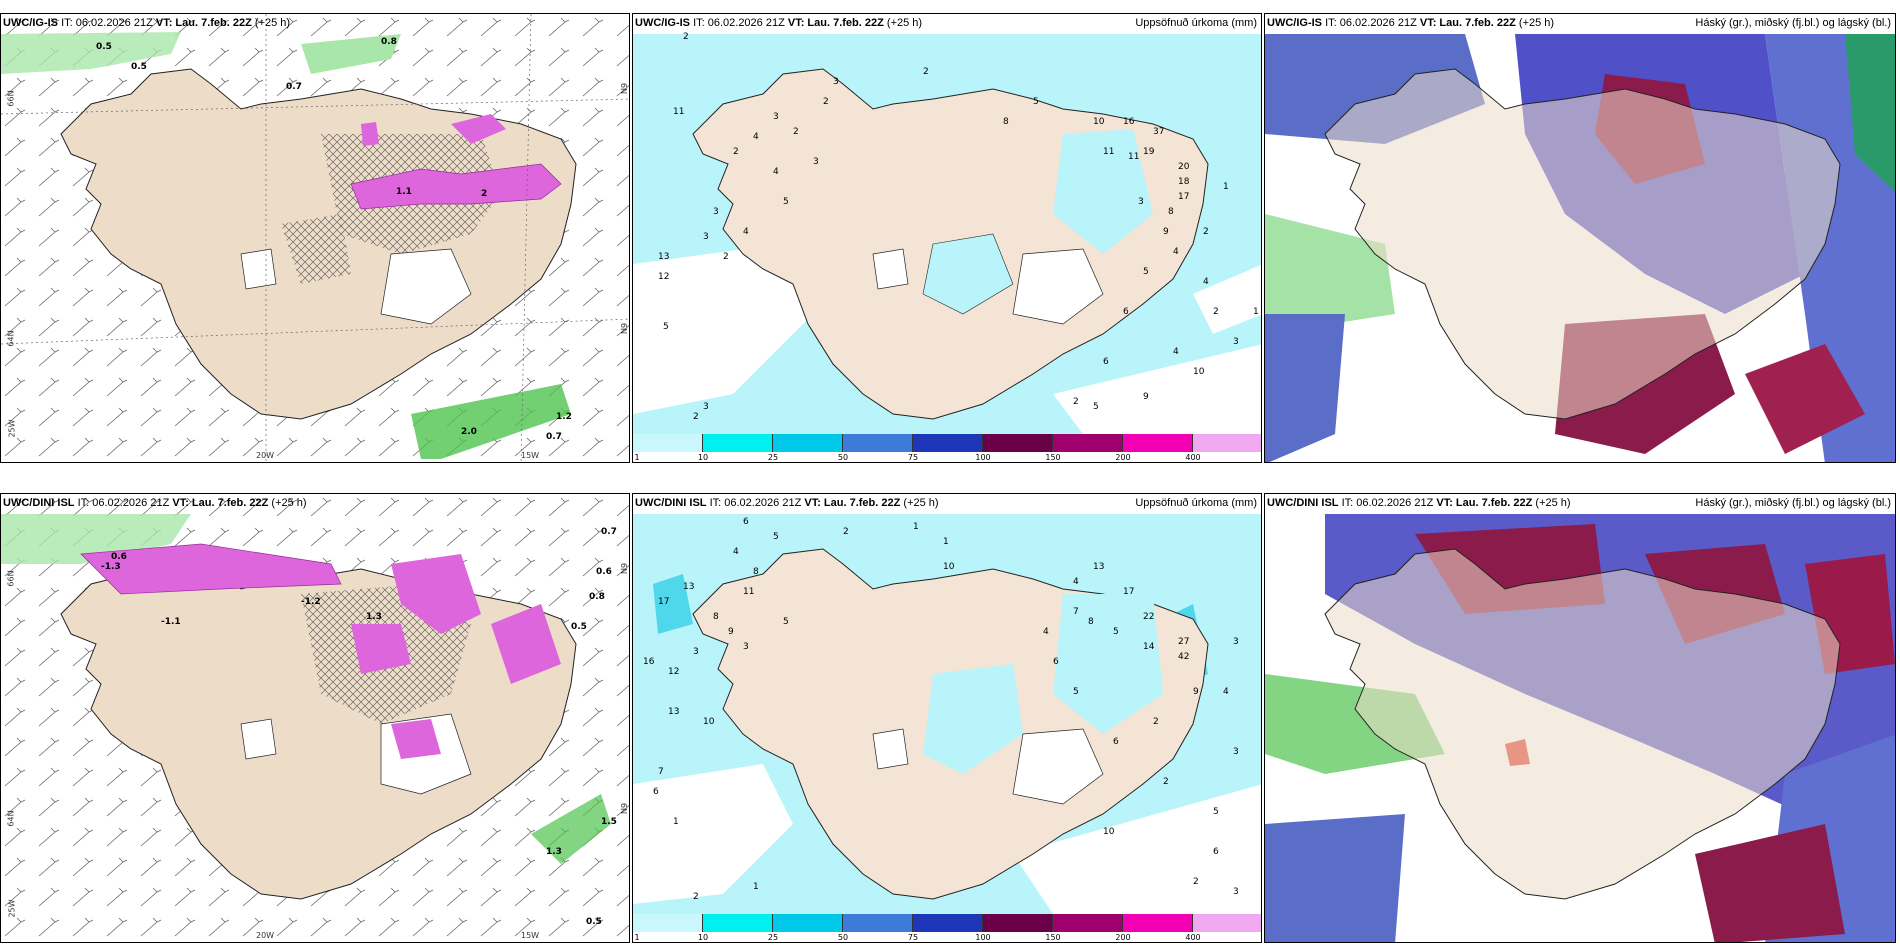 Image resolution: width=1900 pixels, height=950 pixels. I want to click on legend-tick: 100, so click(983, 937).